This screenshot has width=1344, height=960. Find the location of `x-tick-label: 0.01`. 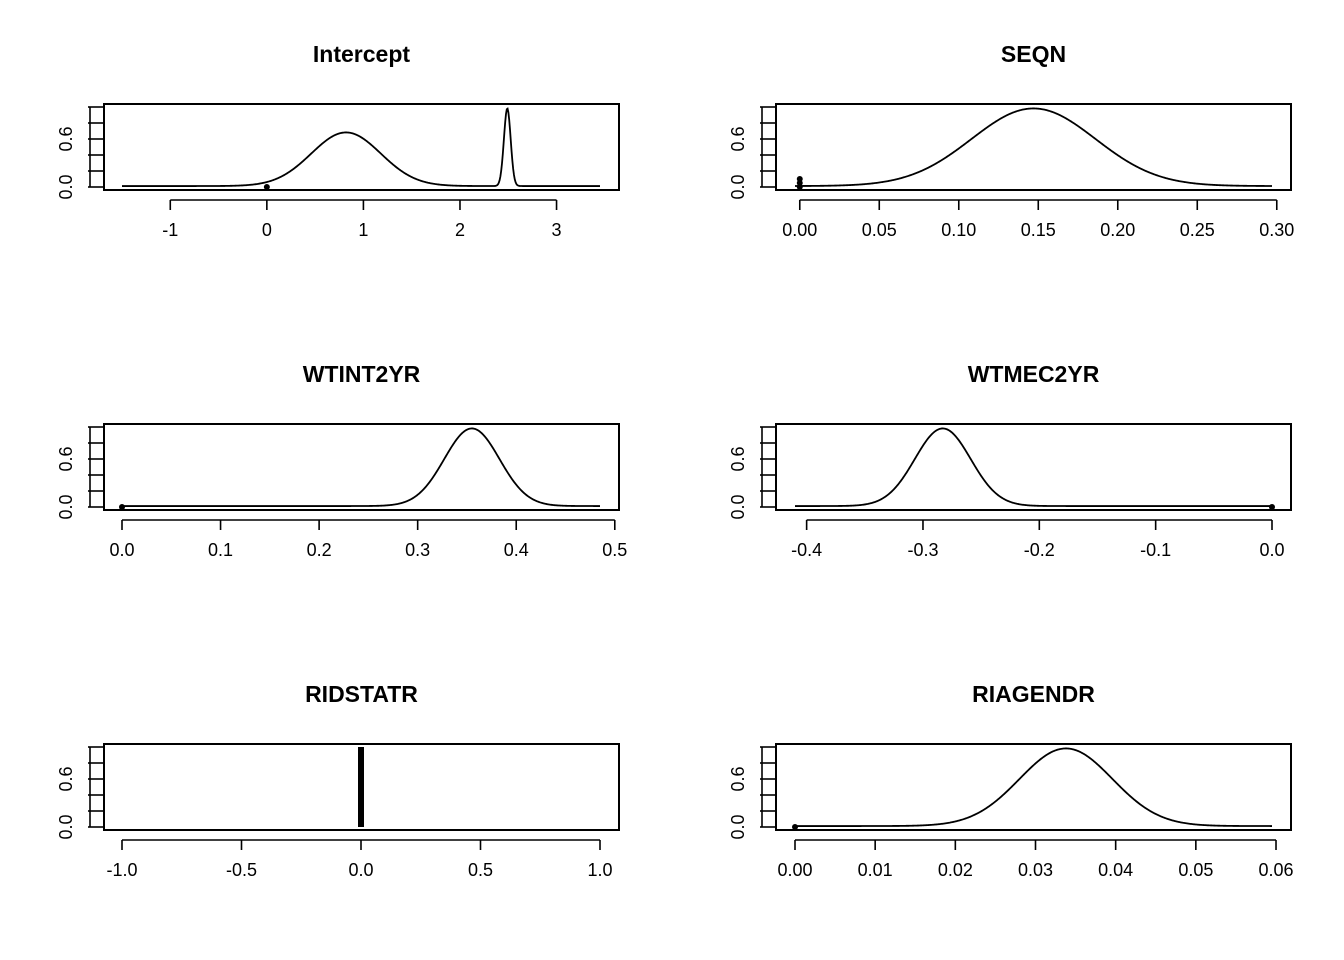

x-tick-label: 0.01 is located at coordinates (875, 870).